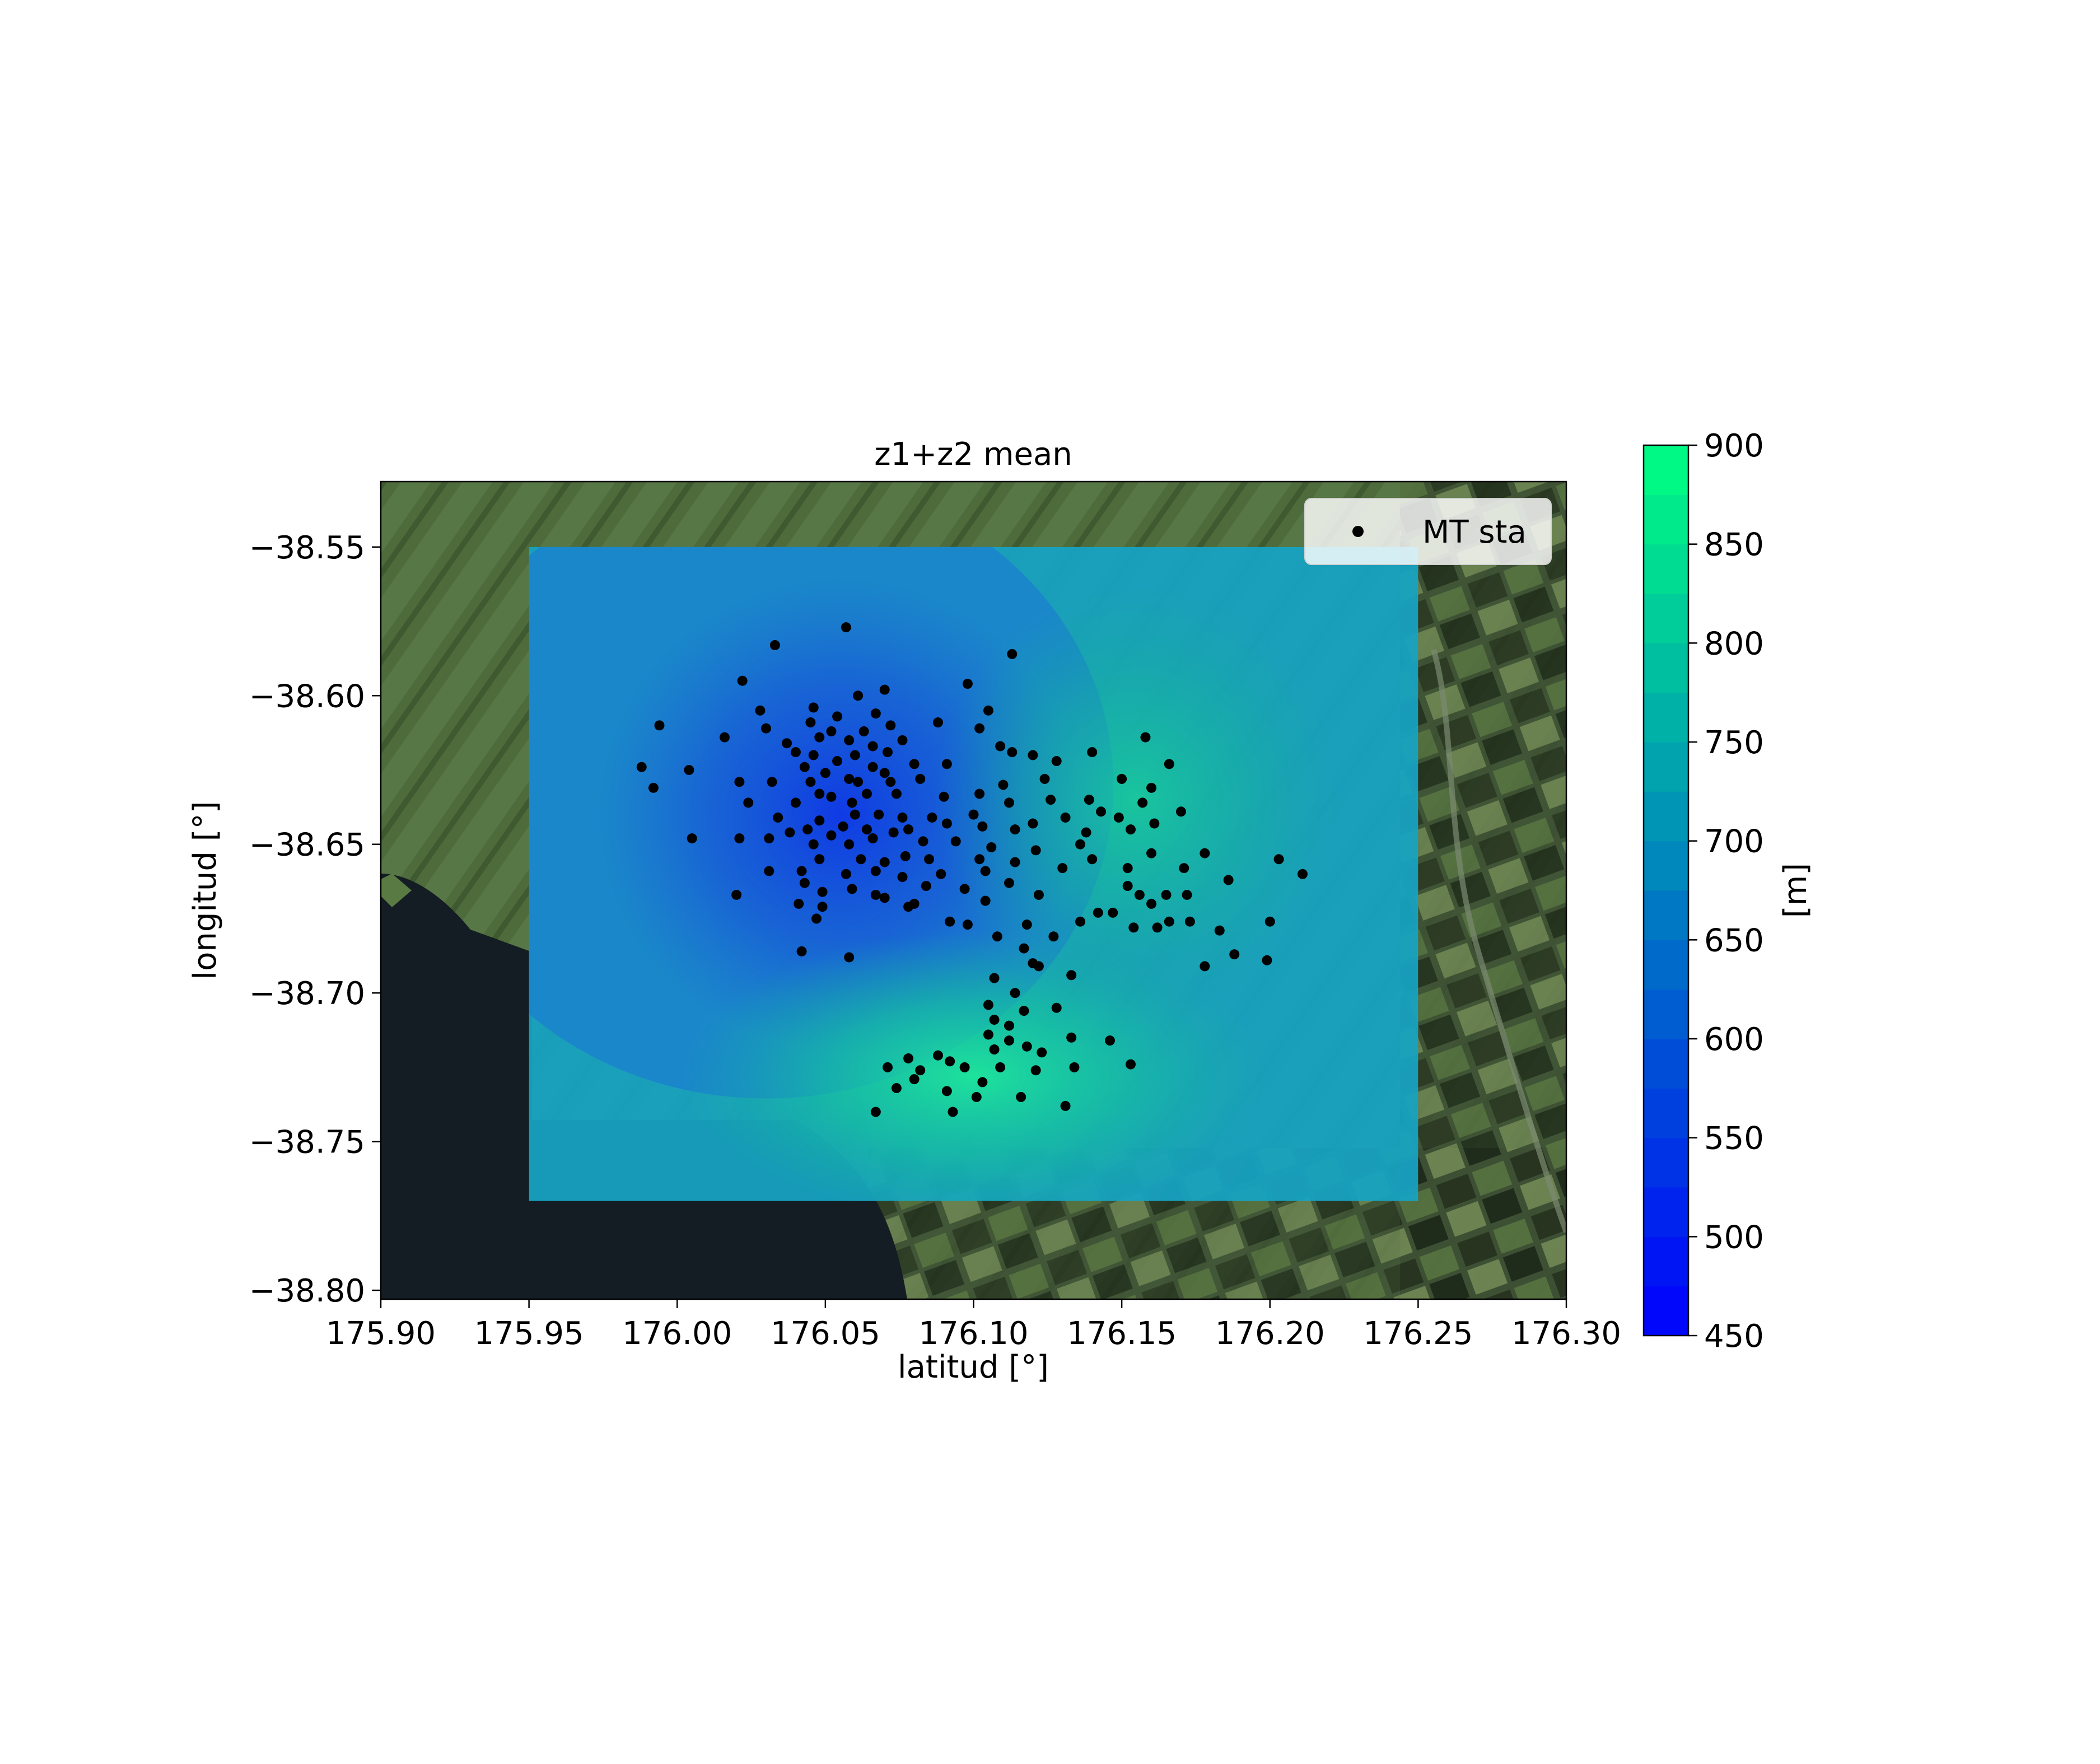 Image resolution: width=2100 pixels, height=1764 pixels. I want to click on legend-label: MT sta, so click(1474, 532).